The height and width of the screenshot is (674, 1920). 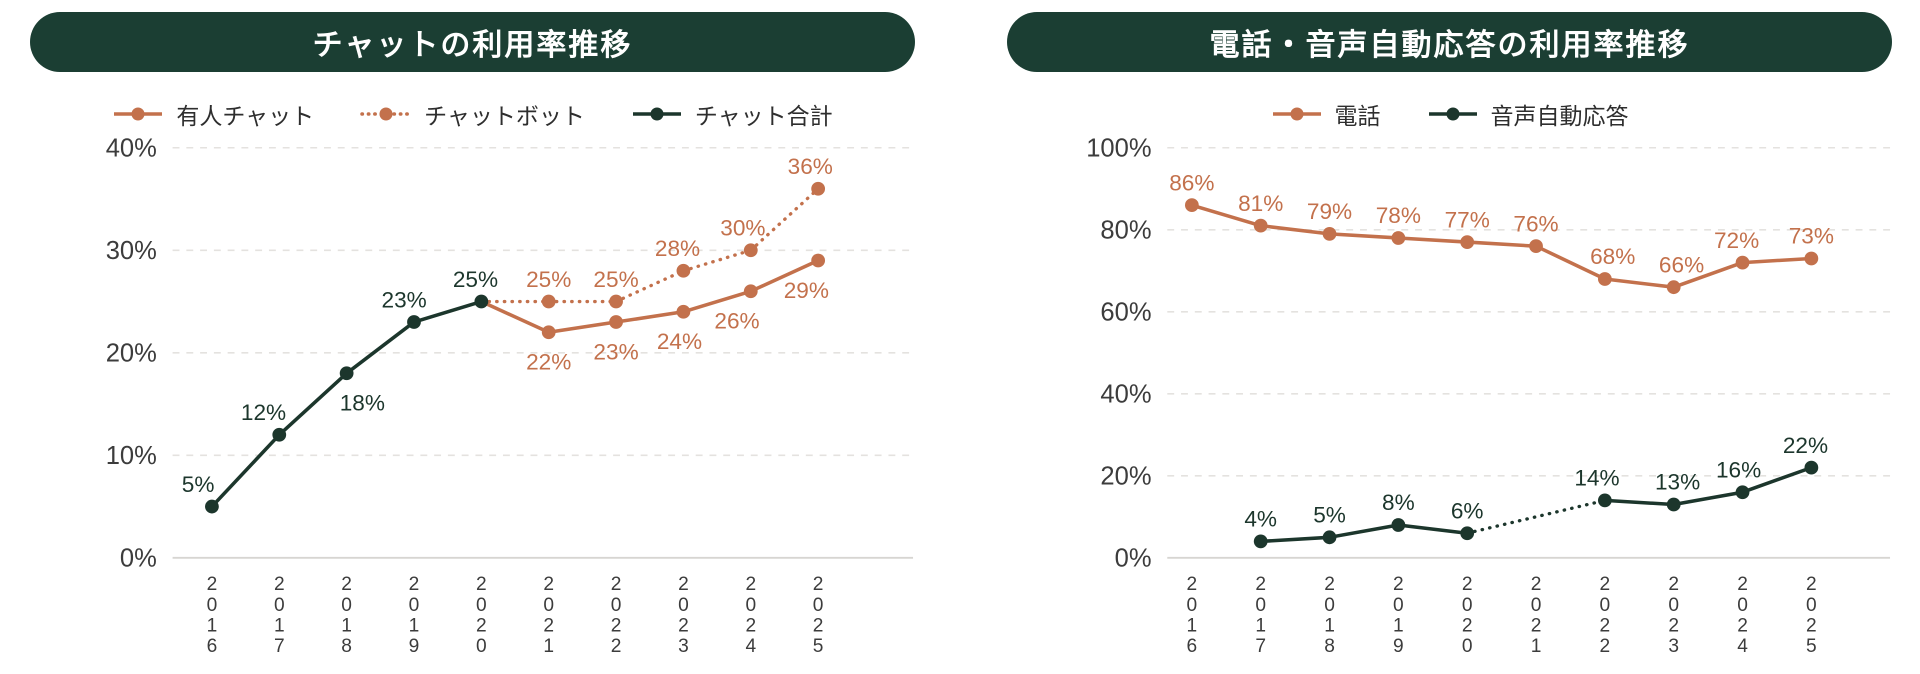 I want to click on y-tick-label: 30%, so click(x=131, y=251).